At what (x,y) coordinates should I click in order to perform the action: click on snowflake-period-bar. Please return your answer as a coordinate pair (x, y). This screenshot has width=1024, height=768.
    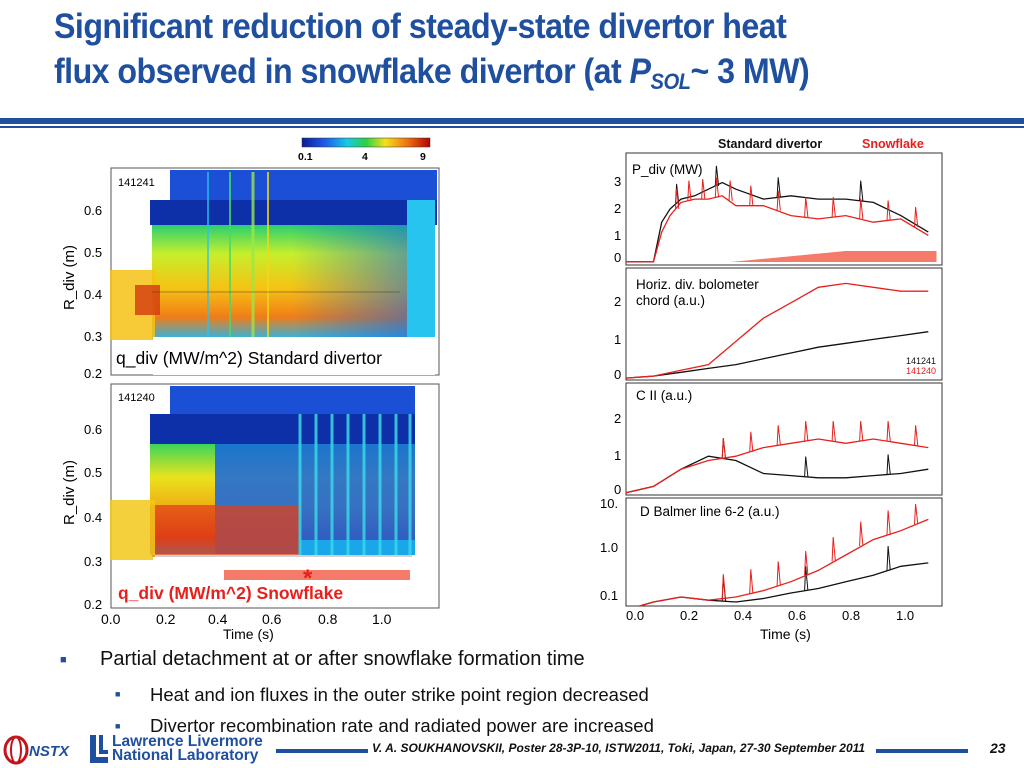
    Looking at the image, I should click on (833, 256).